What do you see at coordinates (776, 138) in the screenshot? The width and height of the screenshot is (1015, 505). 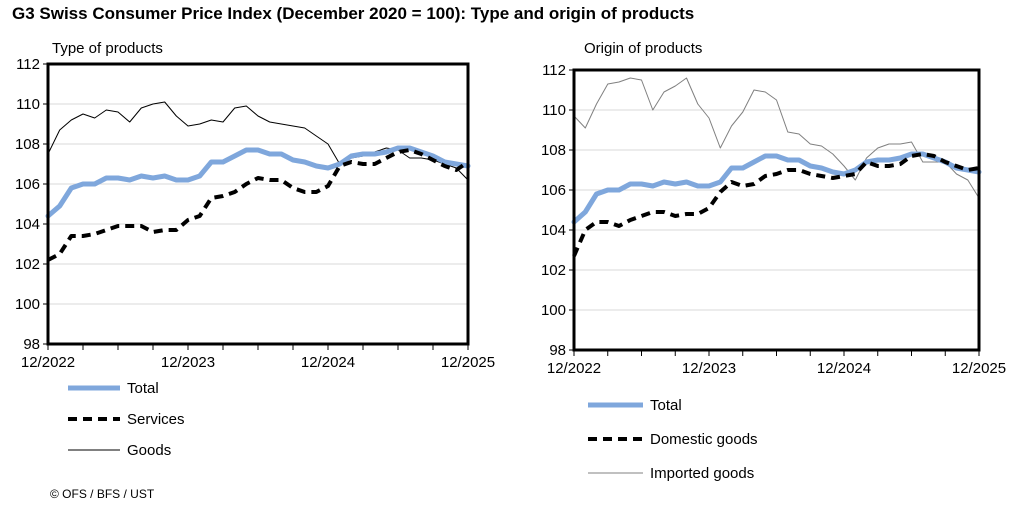 I see `series-line-imported-goods` at bounding box center [776, 138].